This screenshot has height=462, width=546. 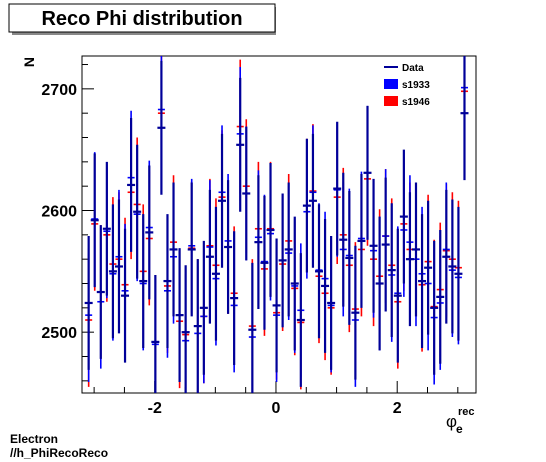 What do you see at coordinates (460, 421) in the screenshot?
I see `x-axis-label: φ rec e` at bounding box center [460, 421].